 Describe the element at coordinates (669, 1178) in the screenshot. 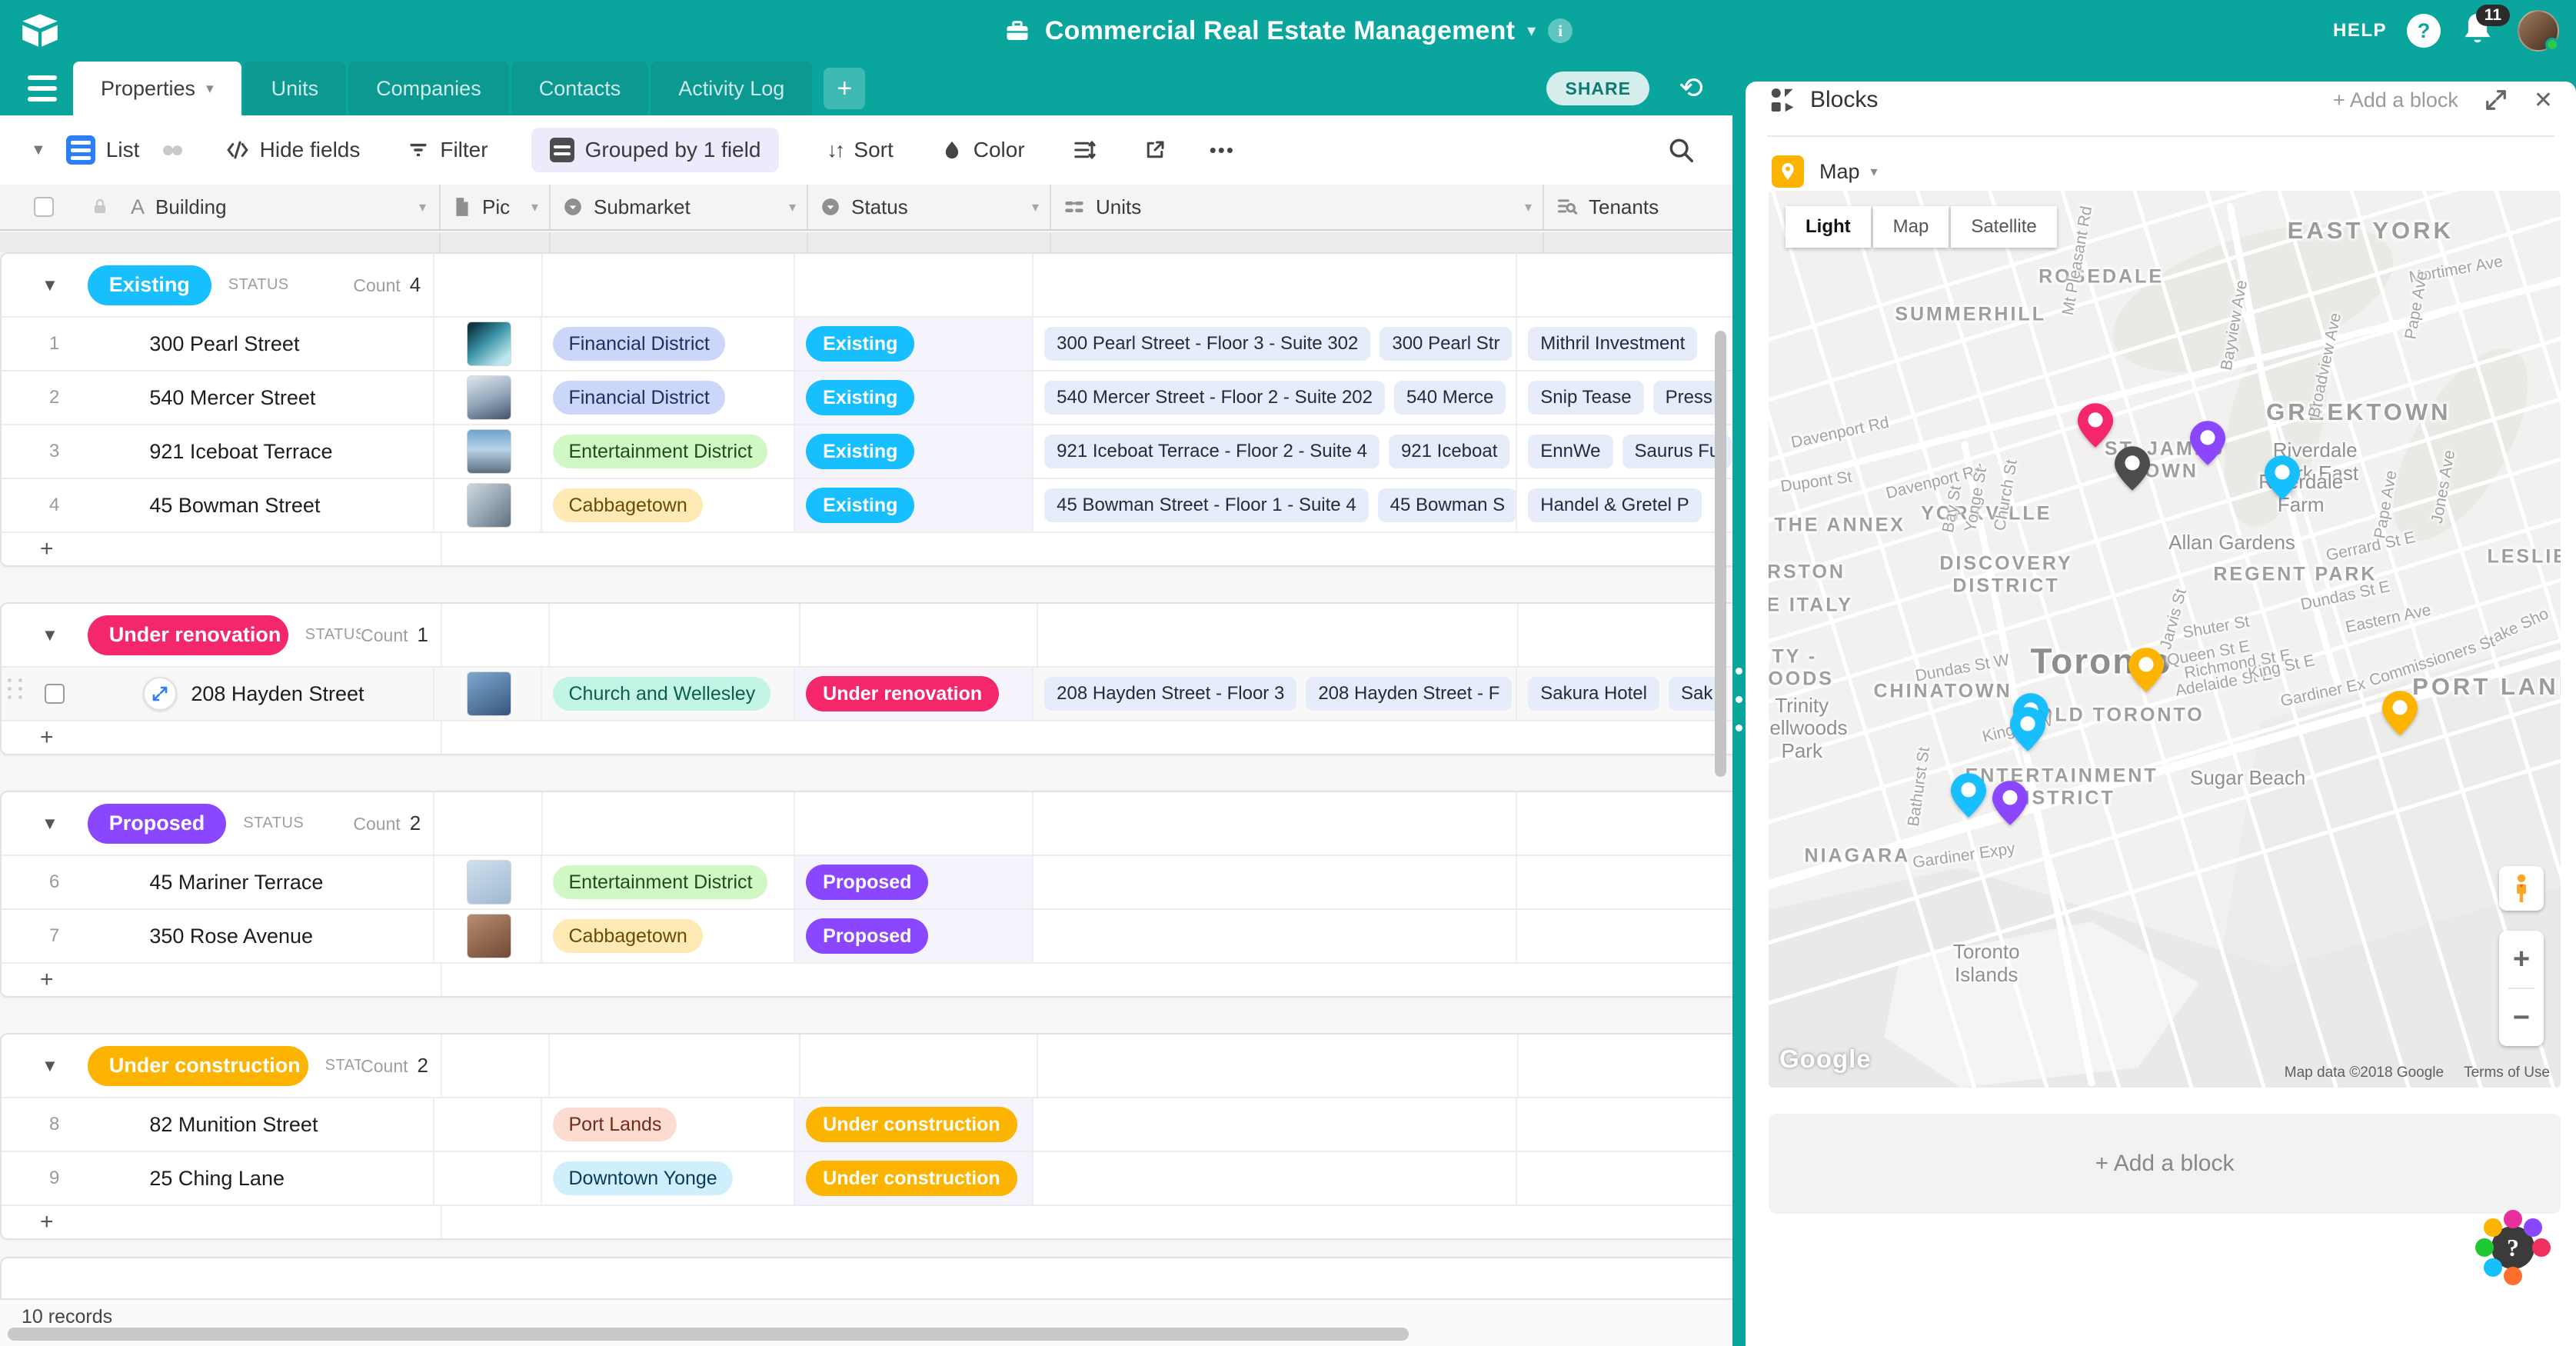

I see `submarket-cell: Downtown Yonge` at that location.